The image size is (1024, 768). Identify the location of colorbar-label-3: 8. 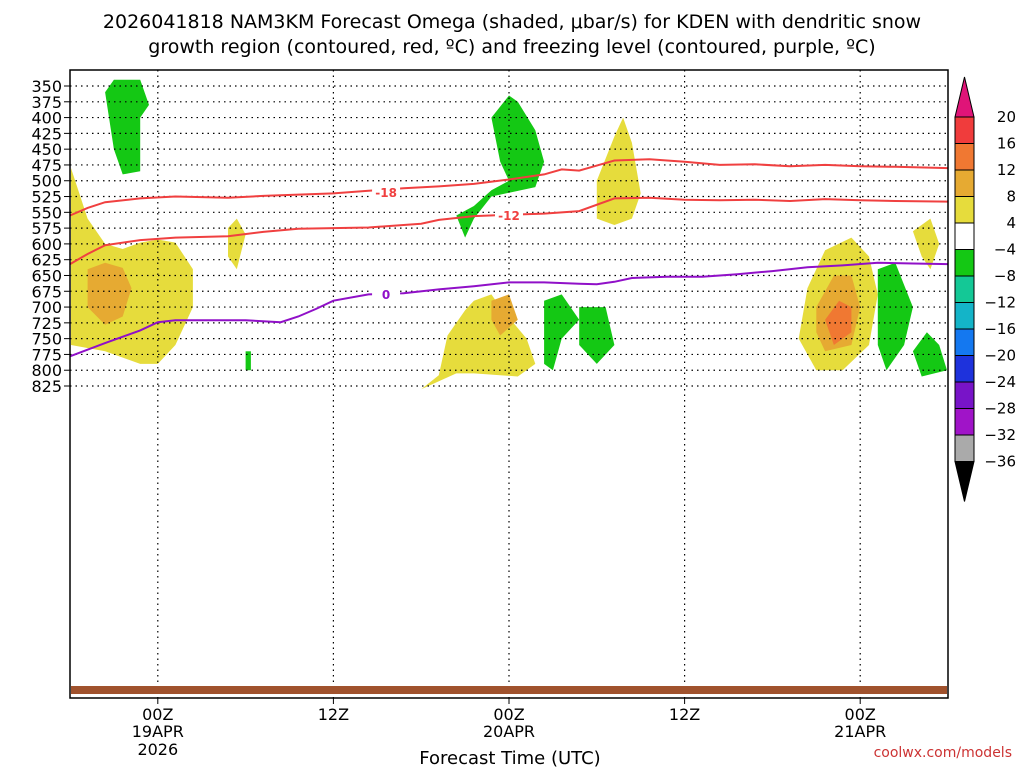
(1011, 197).